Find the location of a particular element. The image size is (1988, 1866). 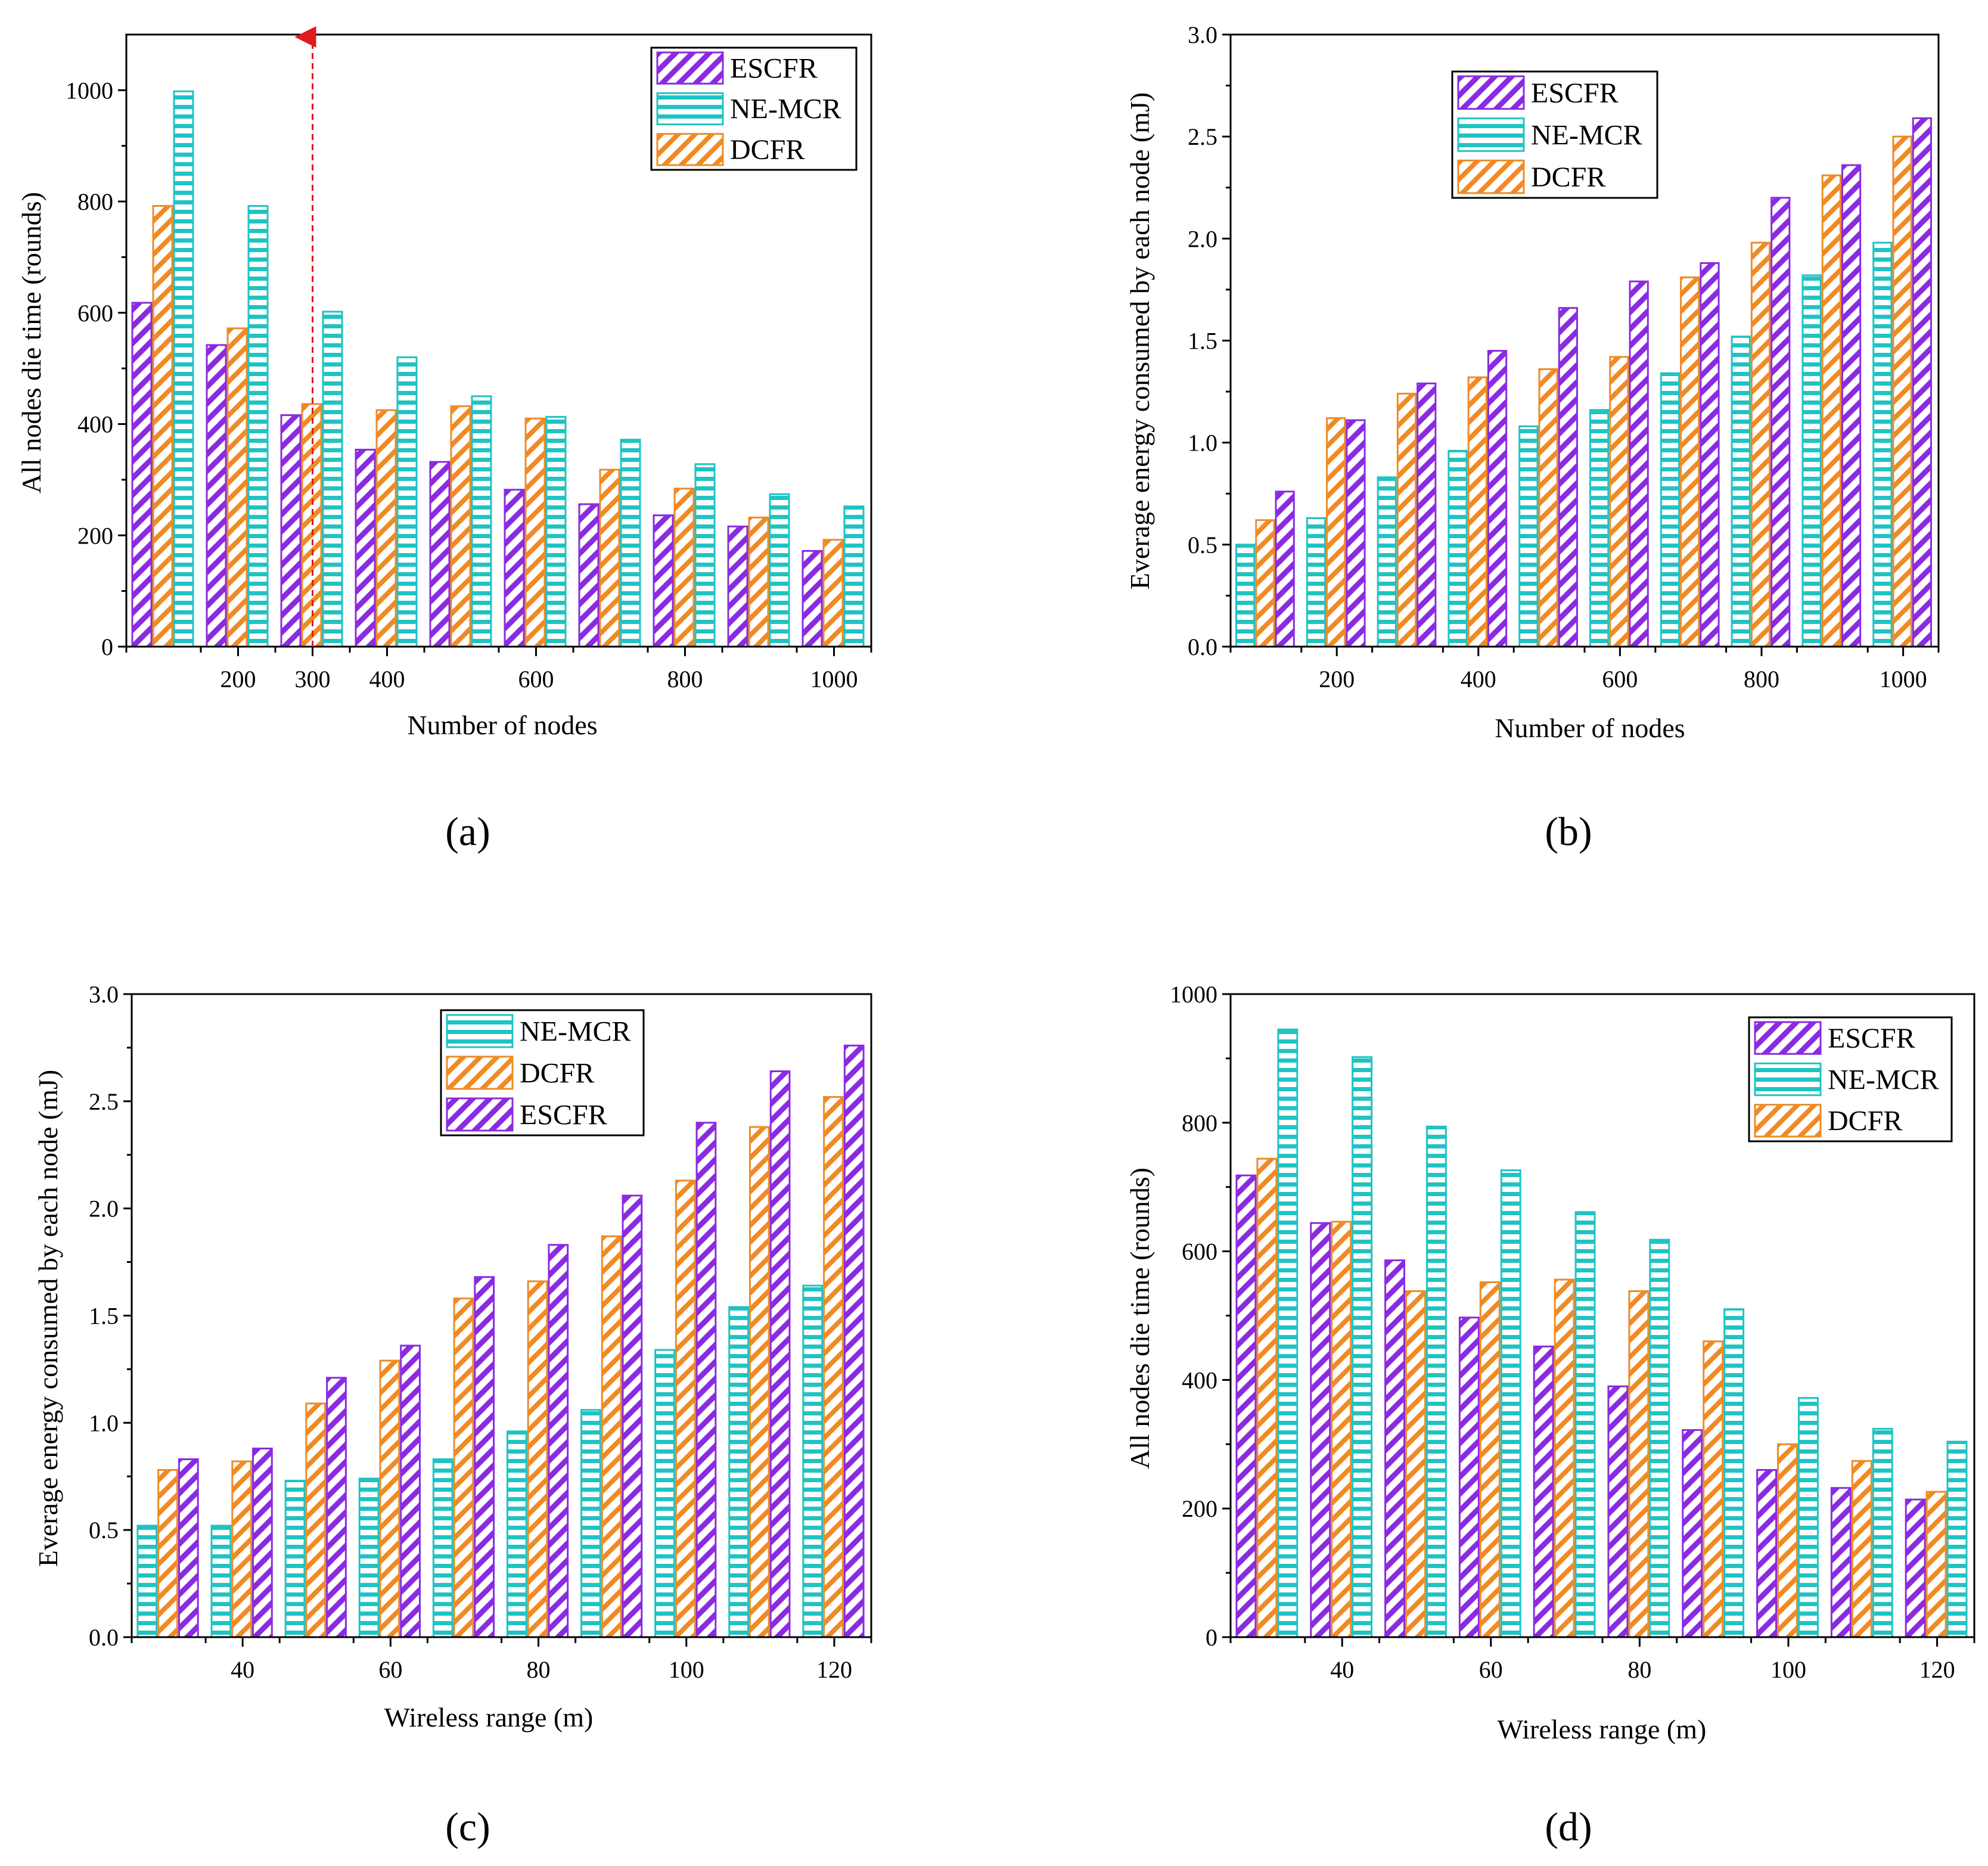

bars-a is located at coordinates (498, 369).